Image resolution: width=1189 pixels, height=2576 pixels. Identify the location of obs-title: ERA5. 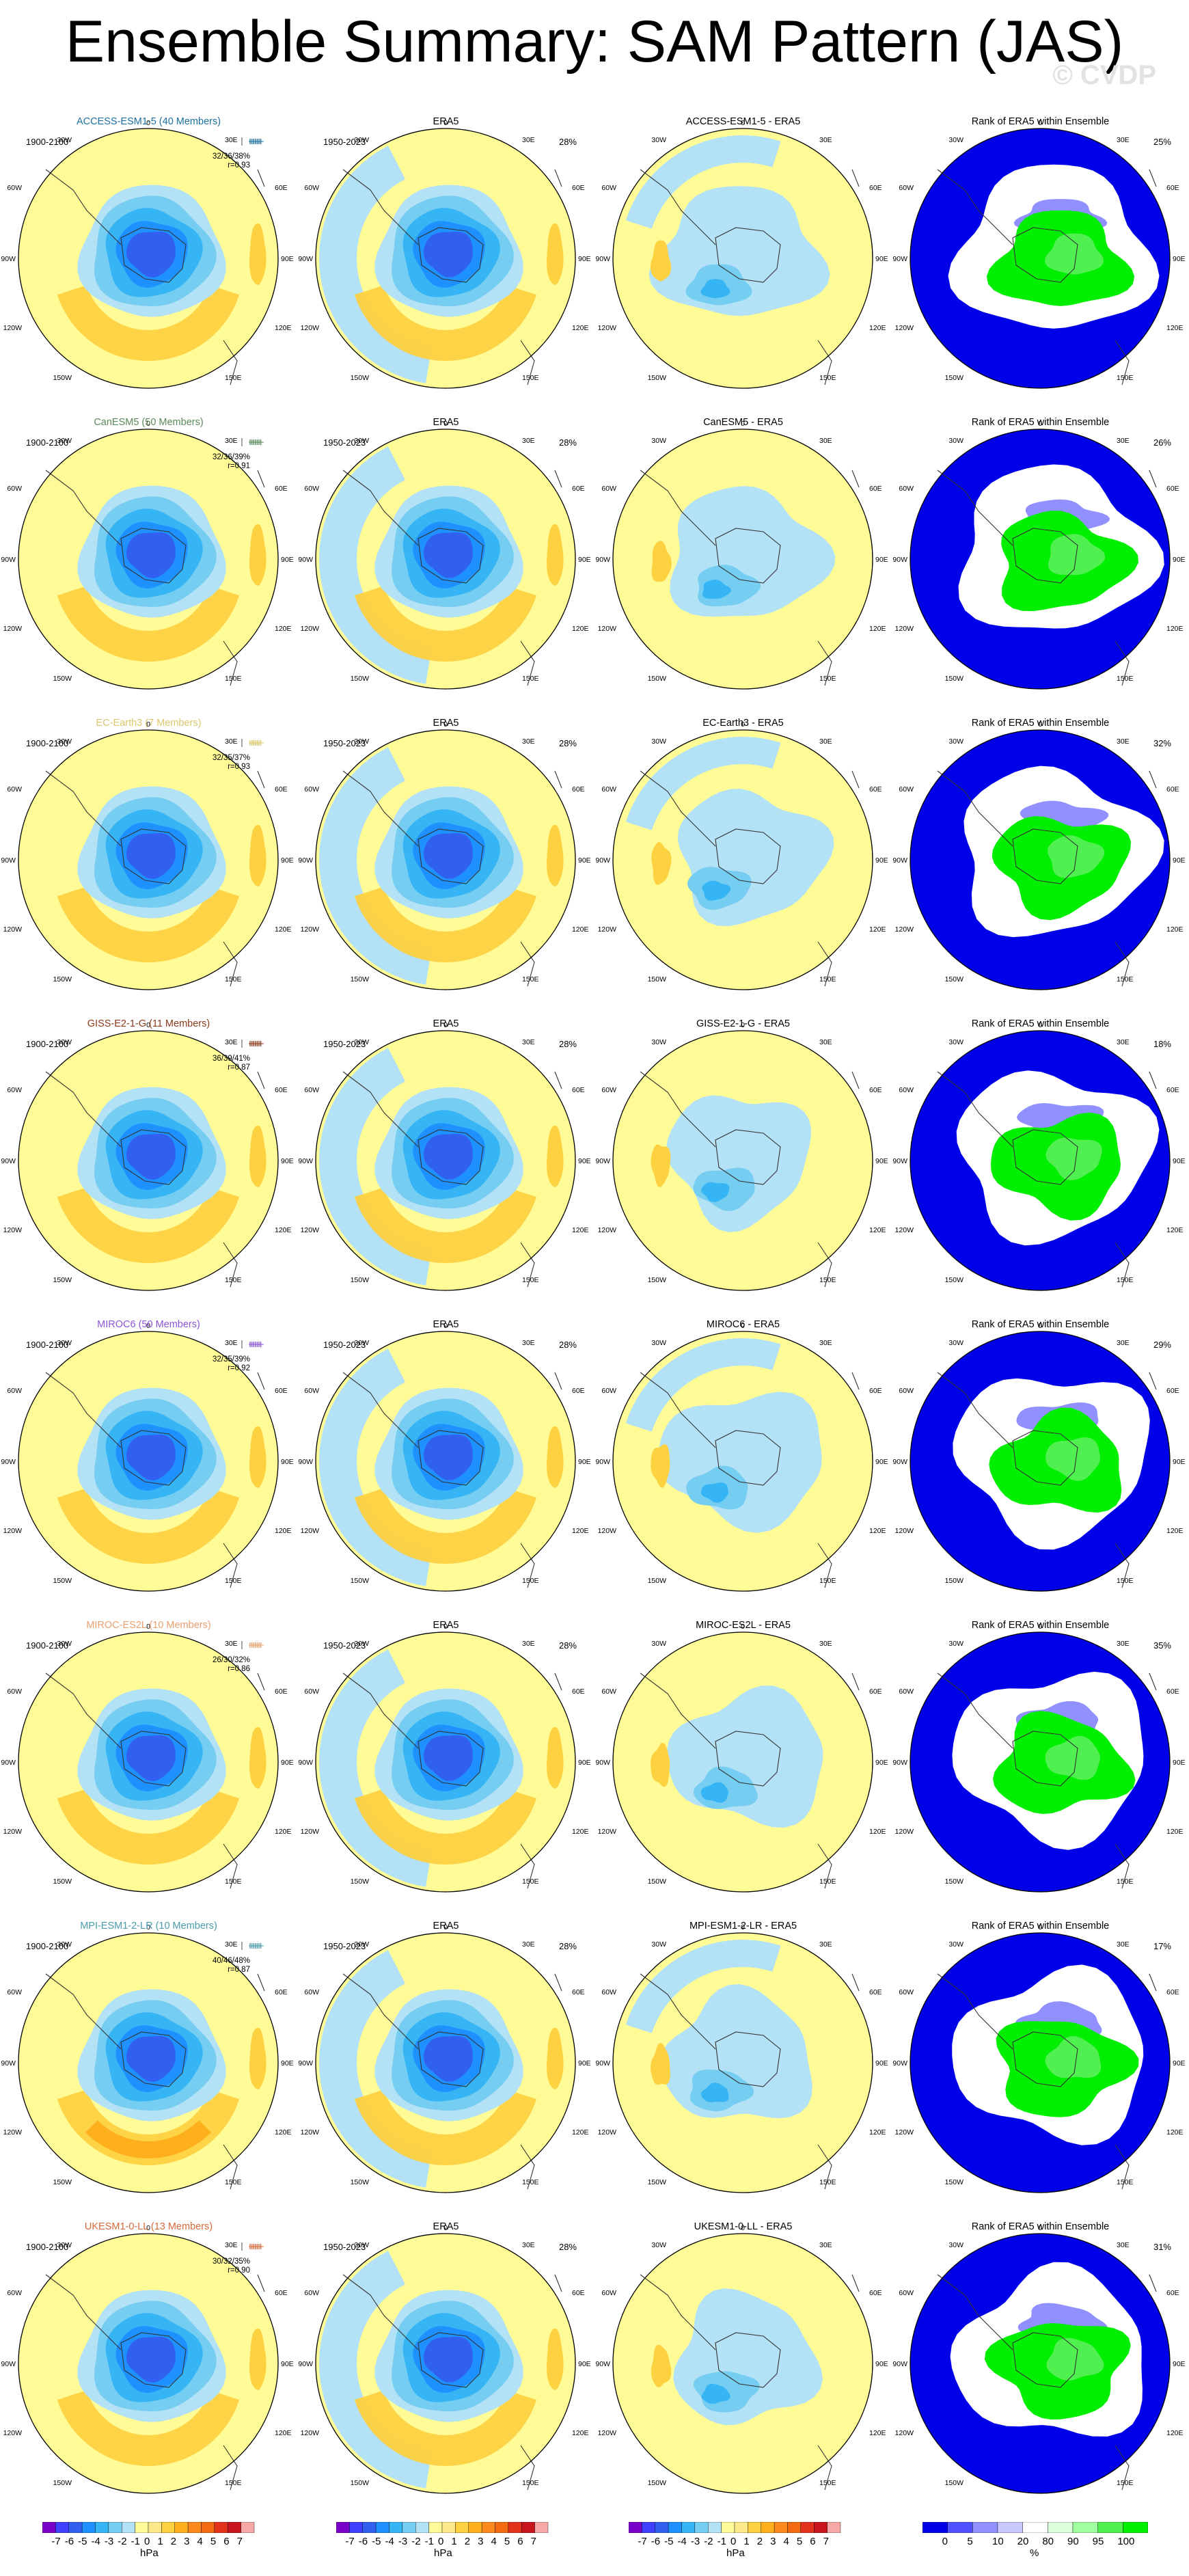
(446, 724).